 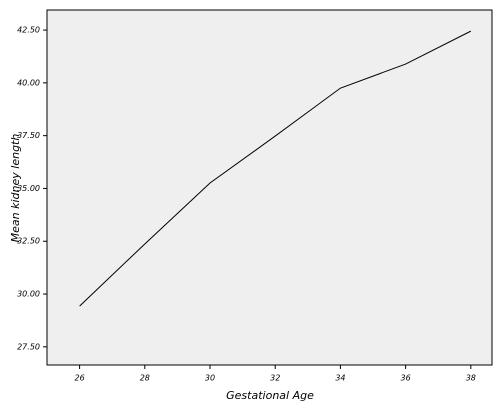 I want to click on y-tick-label: 32.50, so click(x=28, y=241).